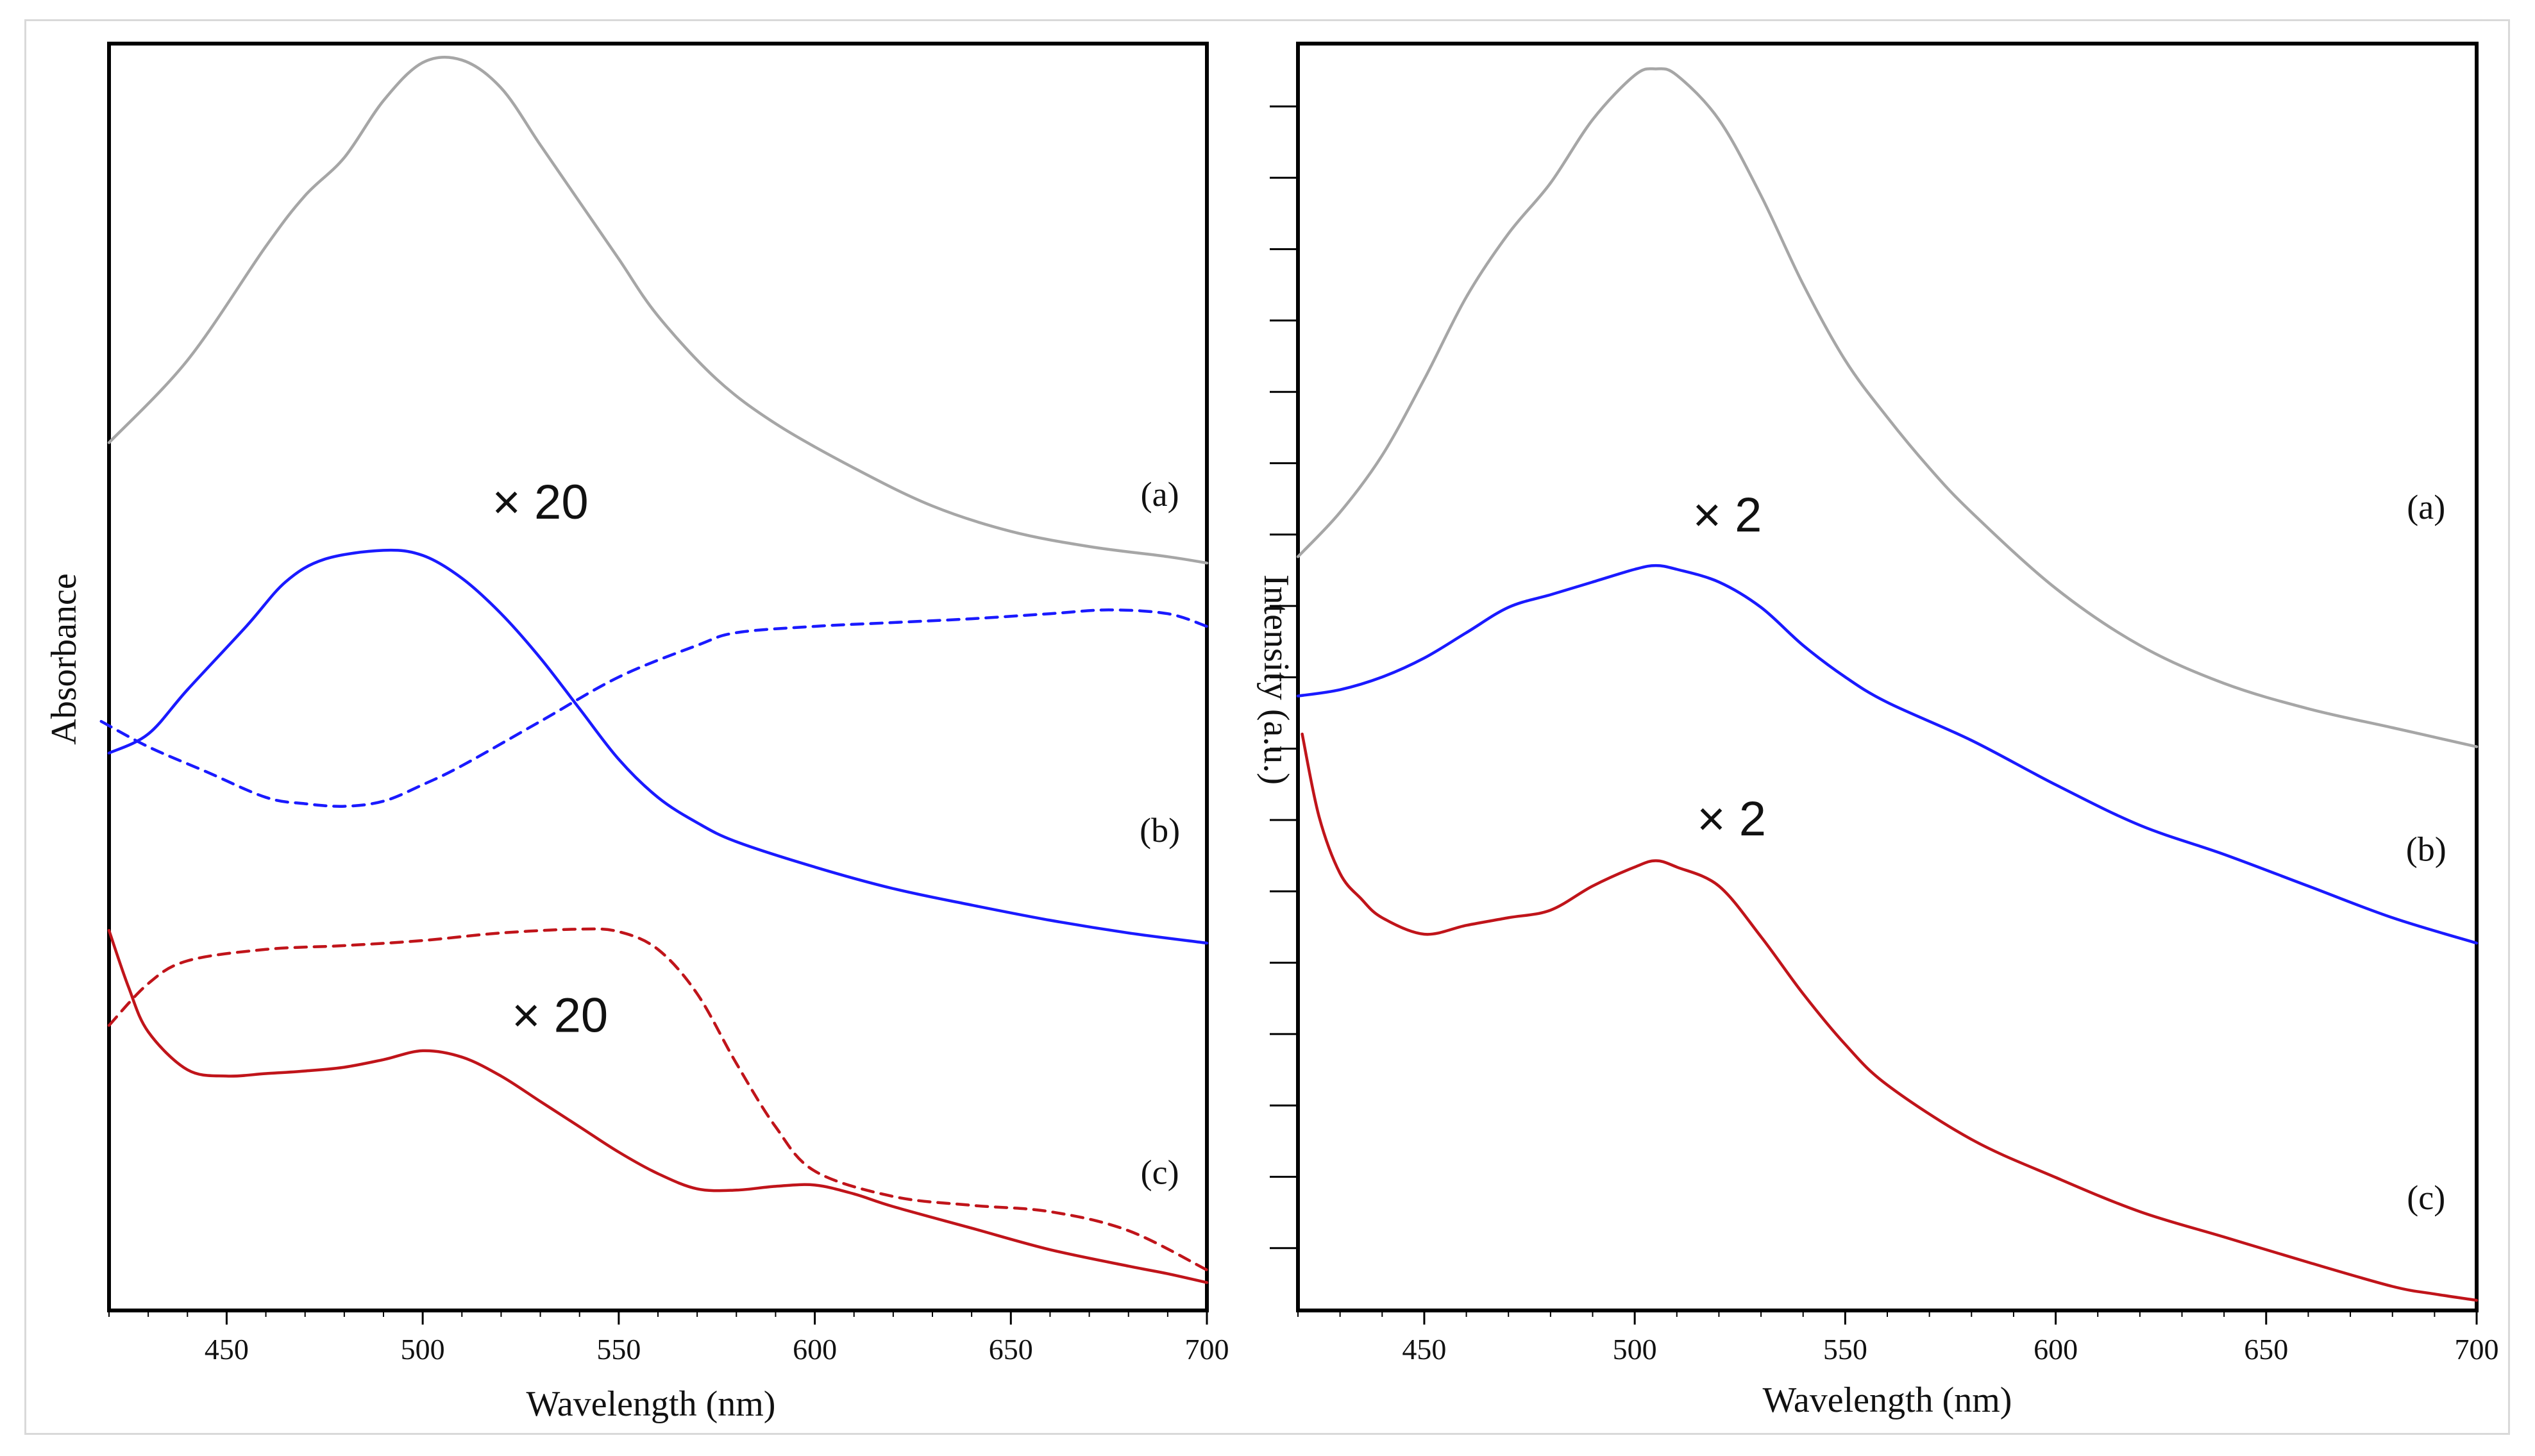 The height and width of the screenshot is (1456, 2535). I want to click on right-x-tick-label-600: 600, so click(2056, 1349).